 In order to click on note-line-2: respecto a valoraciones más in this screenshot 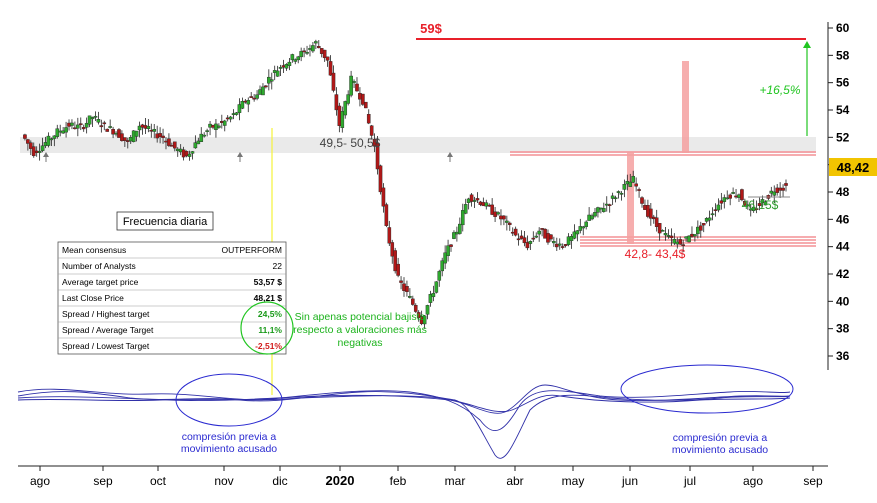, I will do `click(360, 330)`.